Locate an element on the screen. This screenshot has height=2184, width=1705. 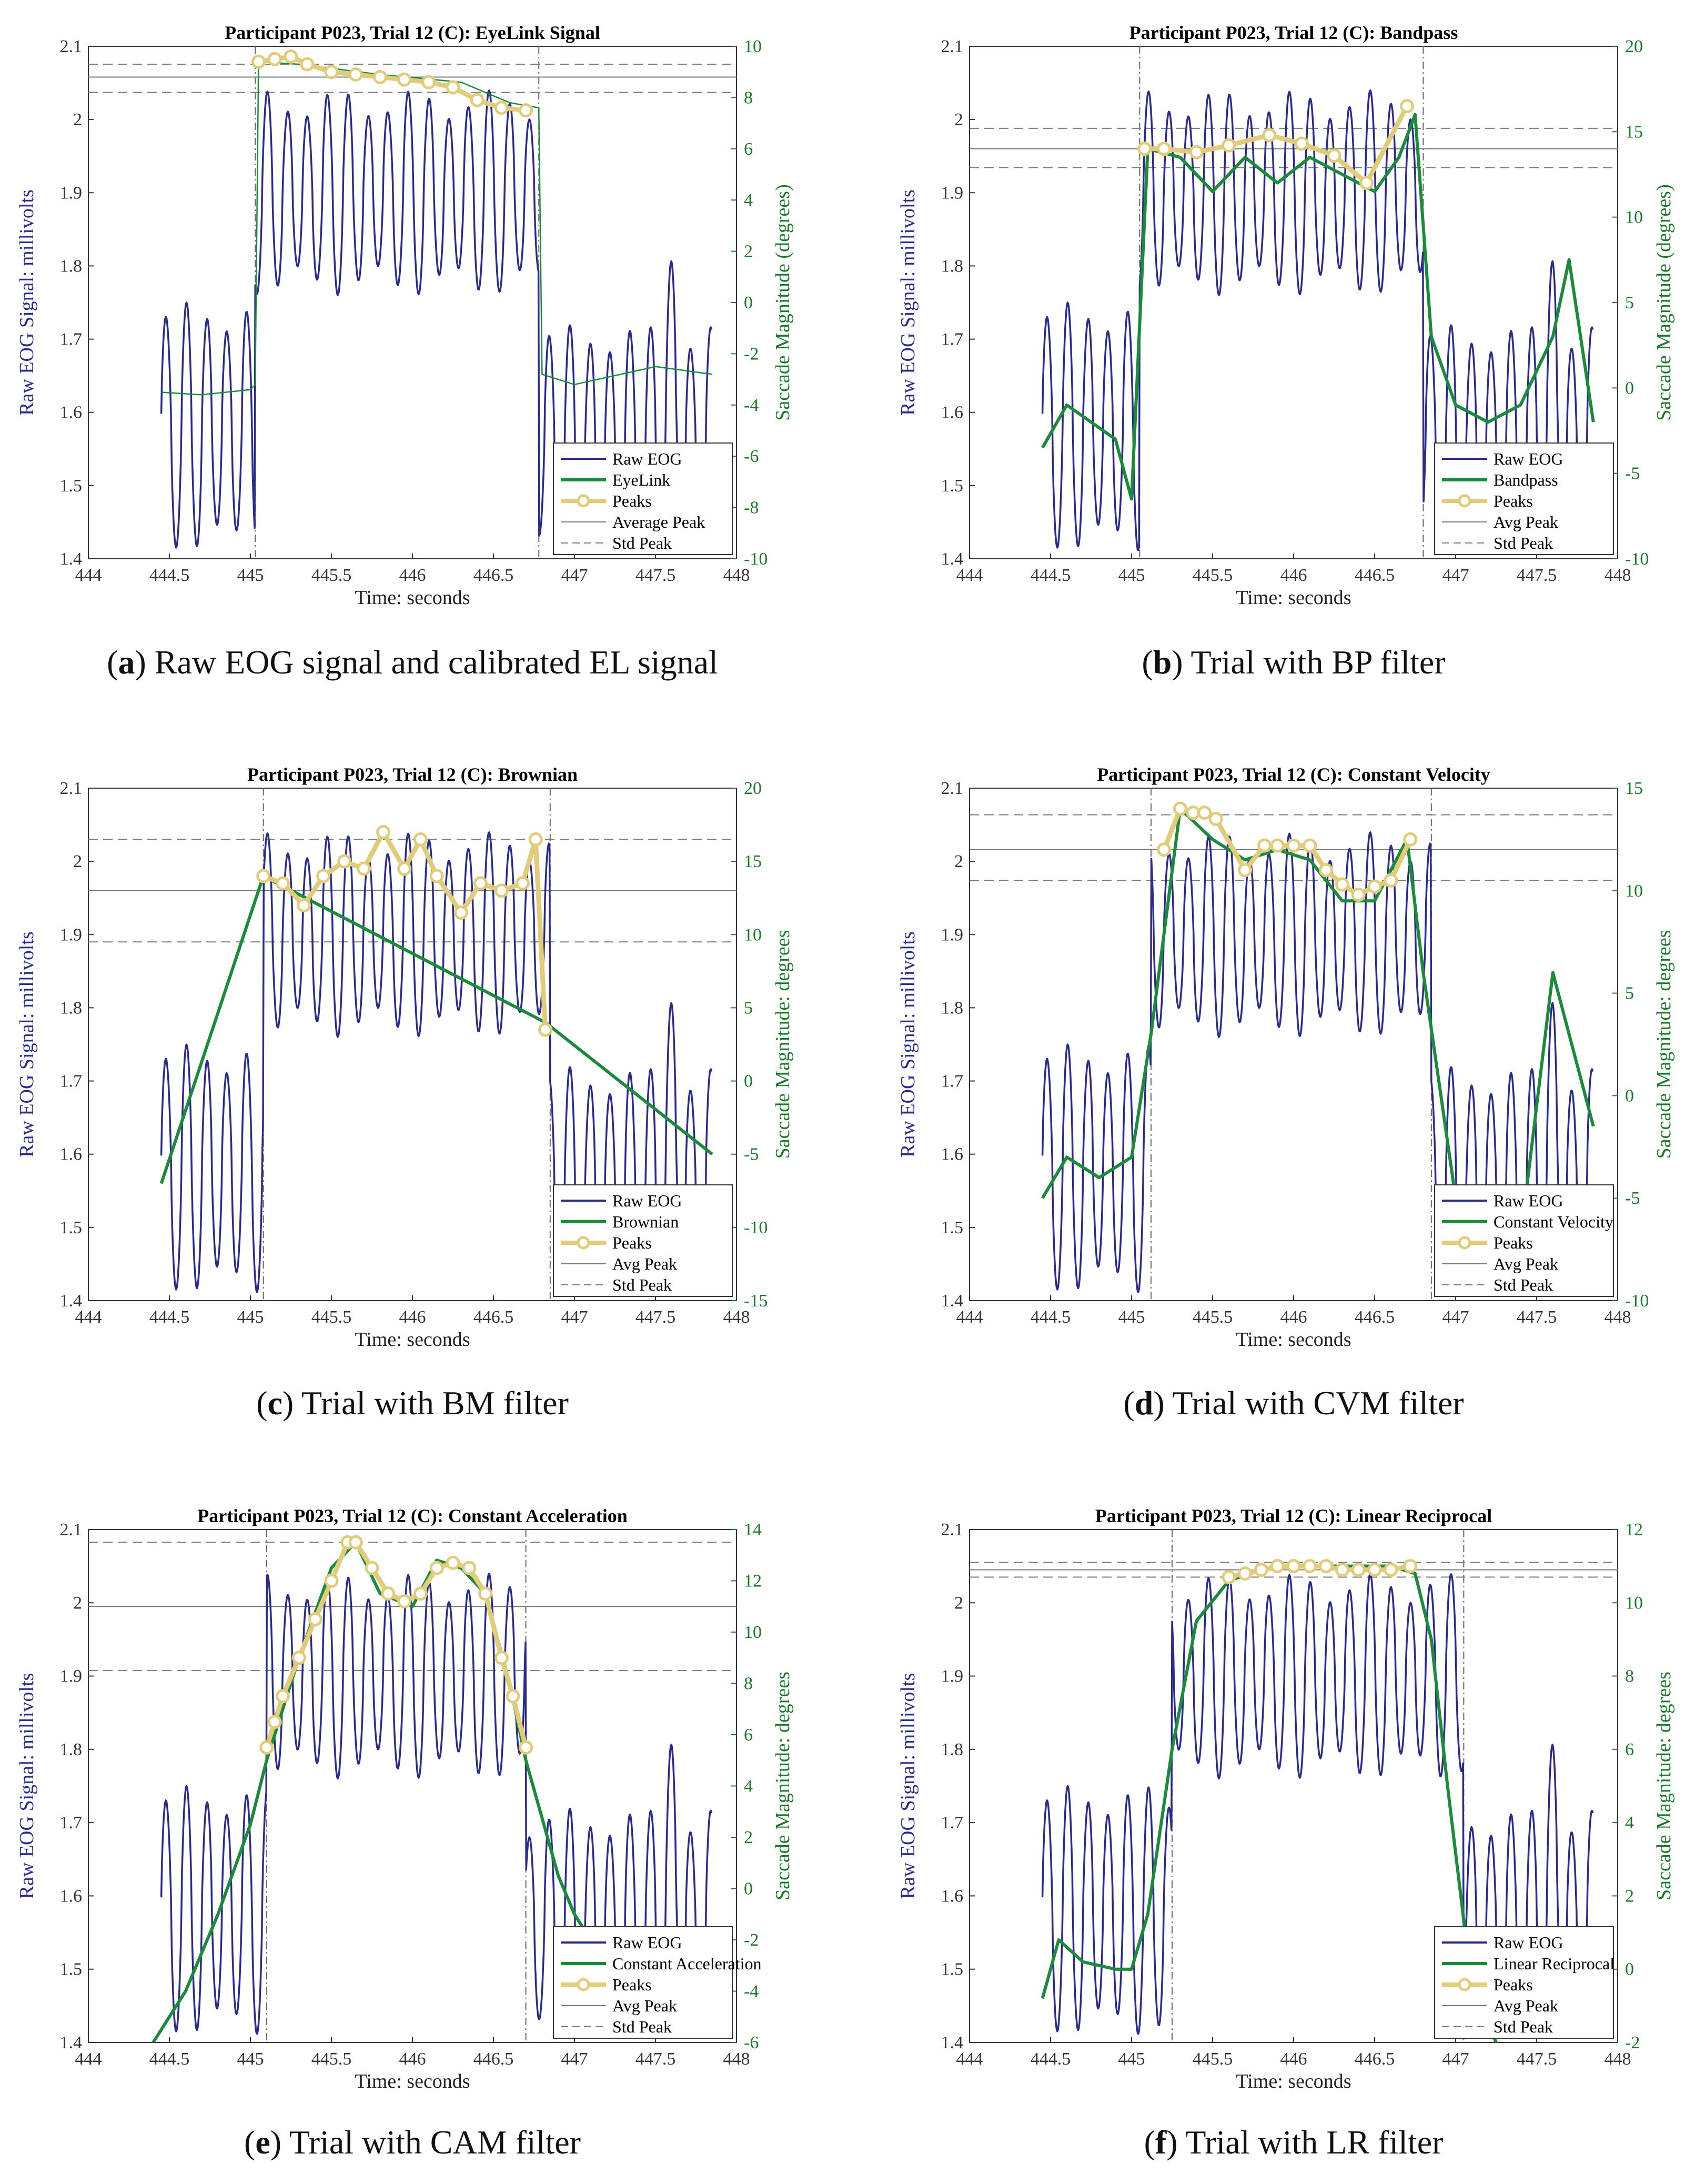
legend: Raw EOG EyeLink Peaks Average Peak Std Peak is located at coordinates (643, 498).